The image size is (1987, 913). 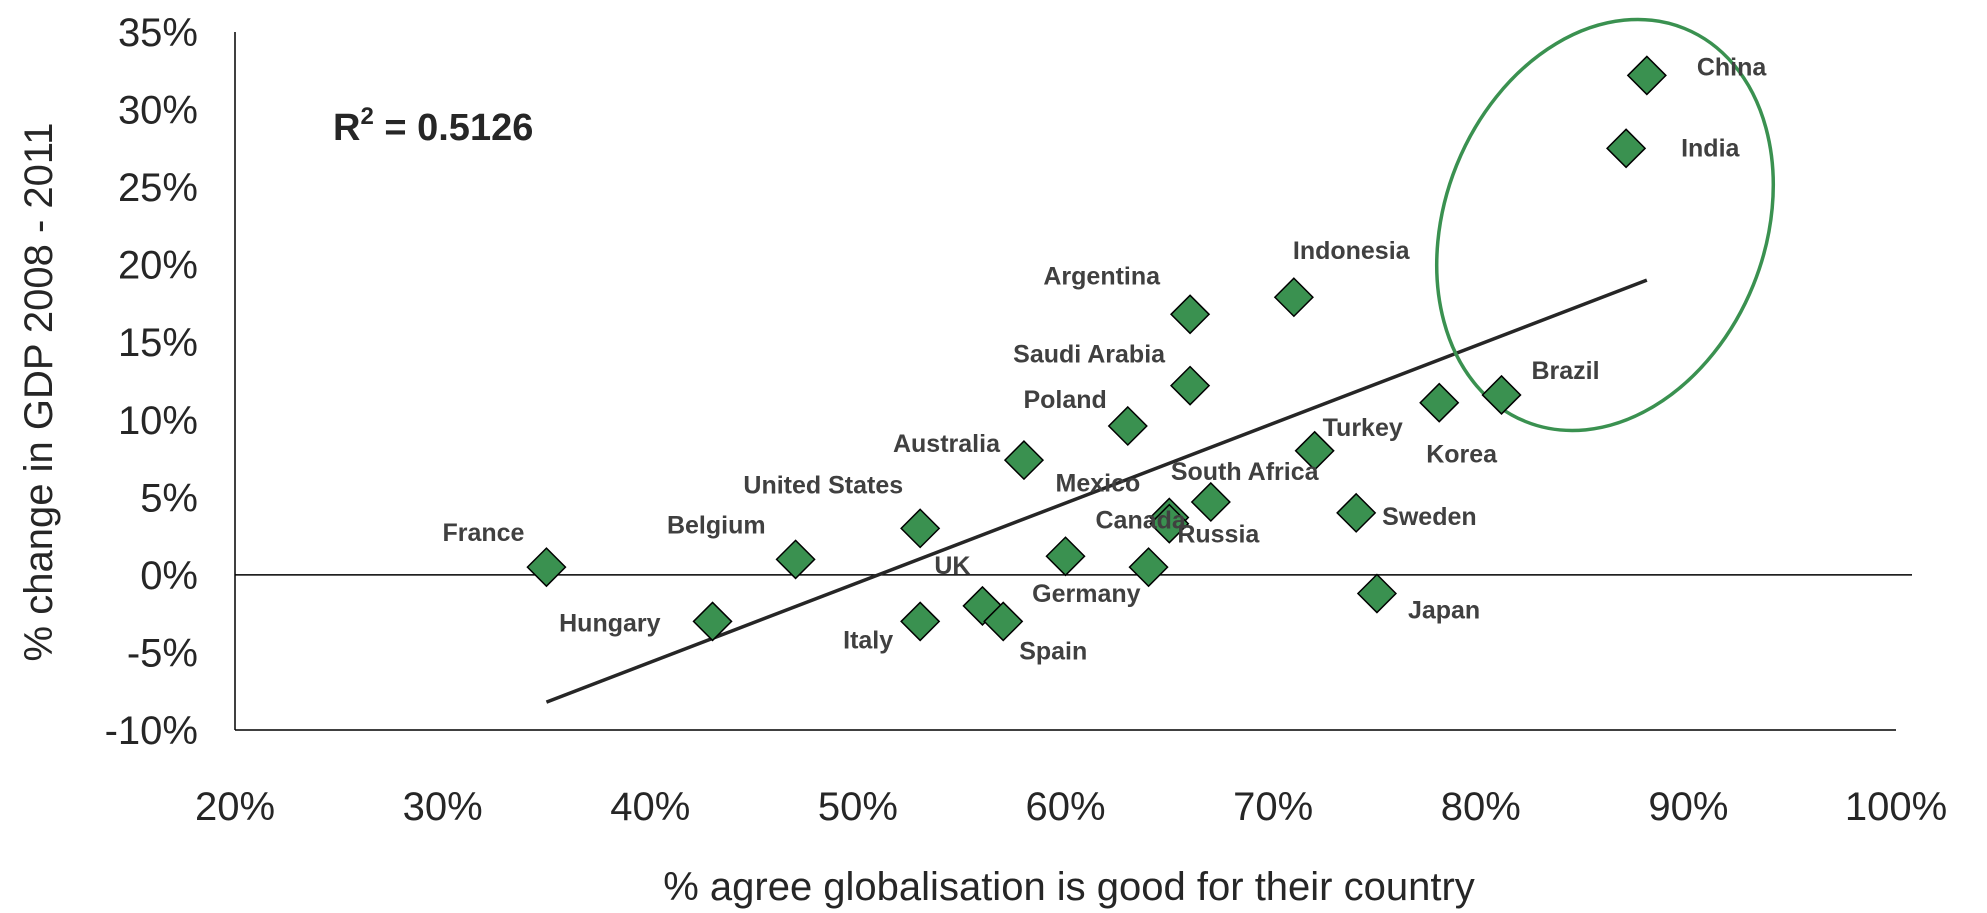 What do you see at coordinates (858, 807) in the screenshot?
I see `x-tick-label: 50%` at bounding box center [858, 807].